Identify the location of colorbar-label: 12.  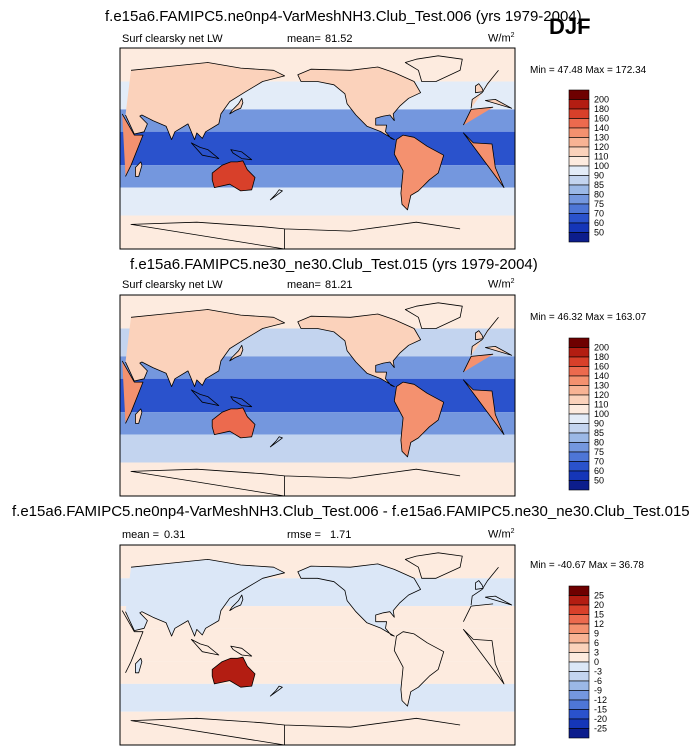
(599, 624).